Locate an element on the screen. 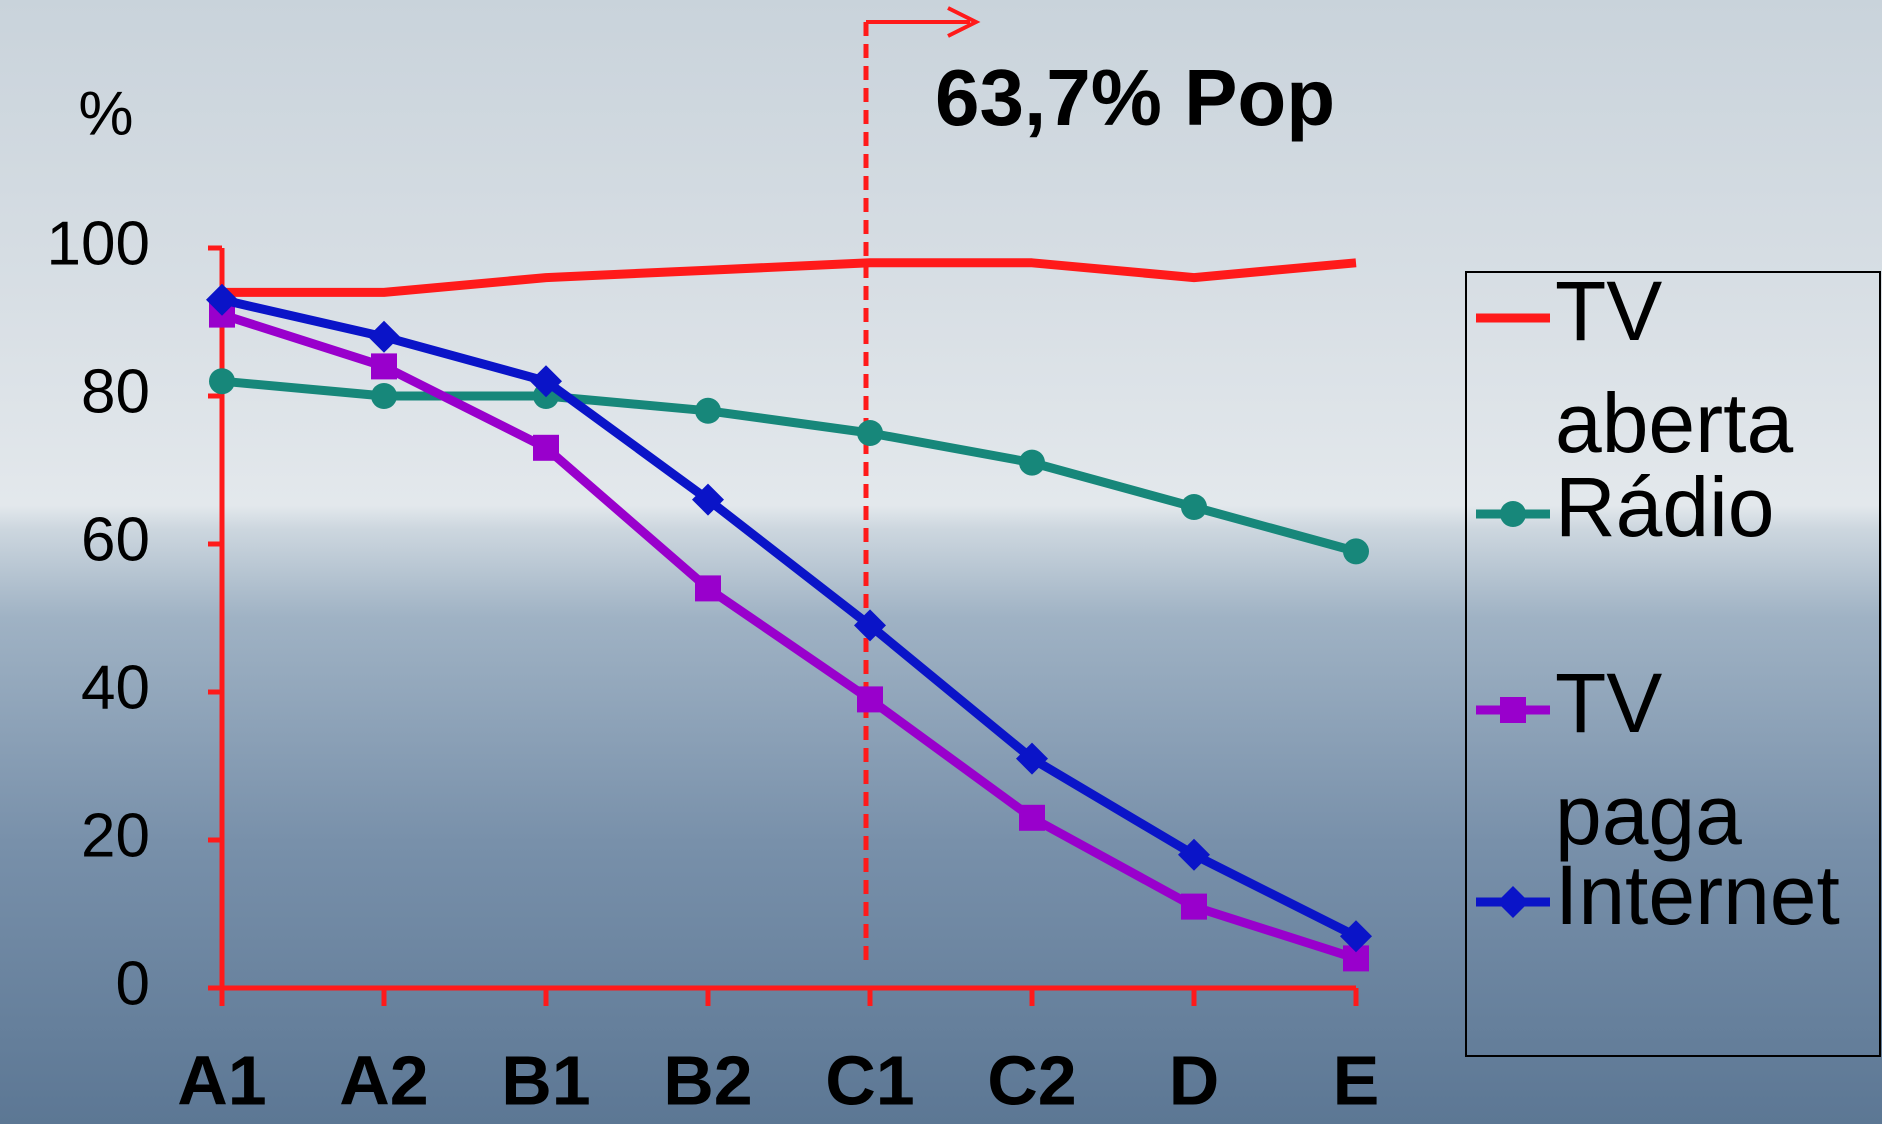  annotation-arrowhead is located at coordinates (964, 22).